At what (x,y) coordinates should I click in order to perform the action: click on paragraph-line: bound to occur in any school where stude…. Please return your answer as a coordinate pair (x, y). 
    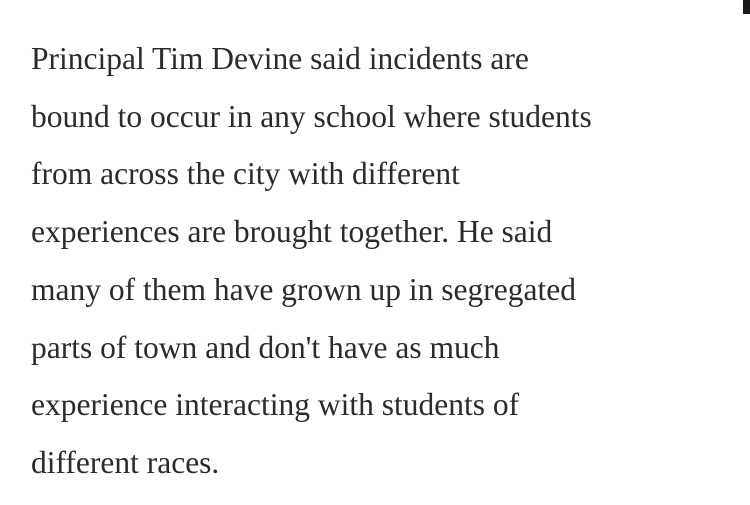
    Looking at the image, I should click on (311, 116).